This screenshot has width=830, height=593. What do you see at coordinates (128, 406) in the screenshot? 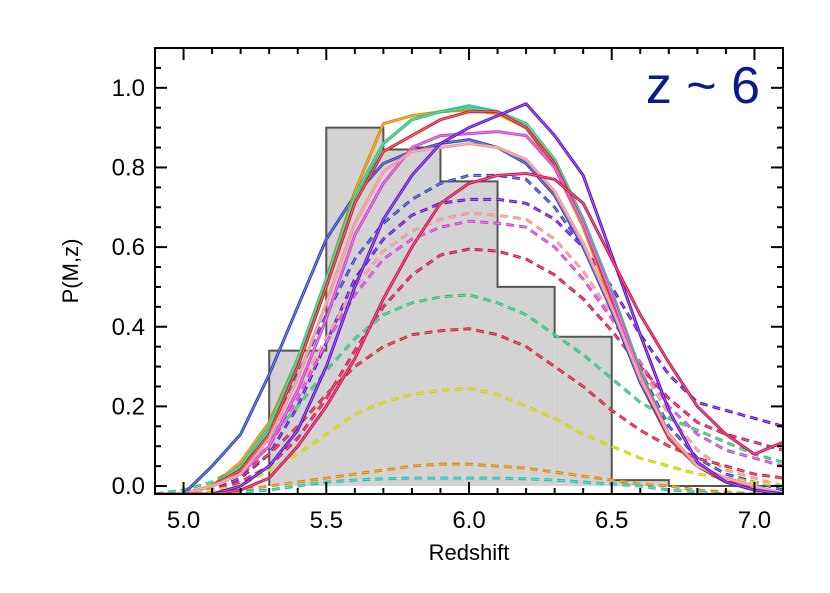
I see `y-tick-label-1: 0.2` at bounding box center [128, 406].